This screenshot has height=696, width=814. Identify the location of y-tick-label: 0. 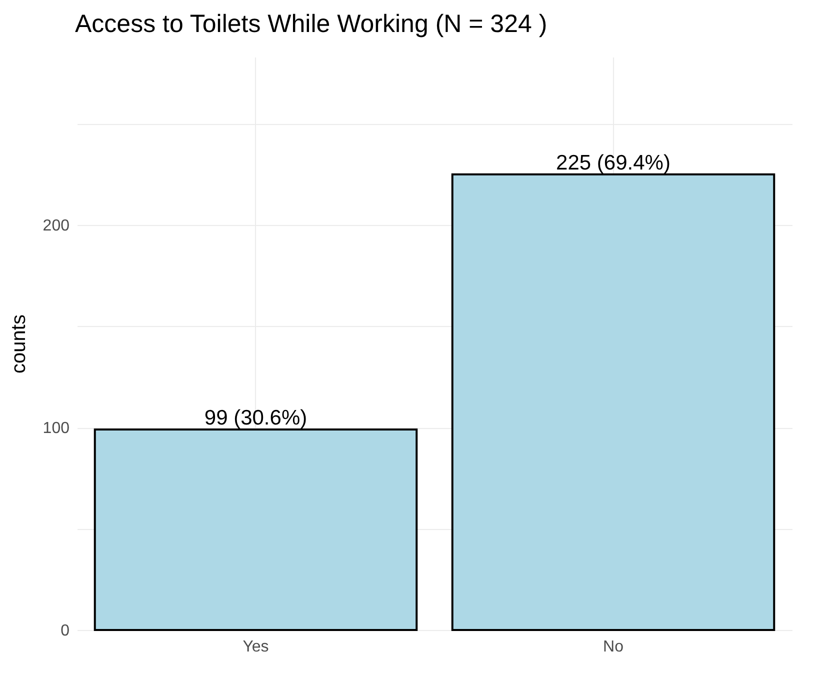
(65, 631).